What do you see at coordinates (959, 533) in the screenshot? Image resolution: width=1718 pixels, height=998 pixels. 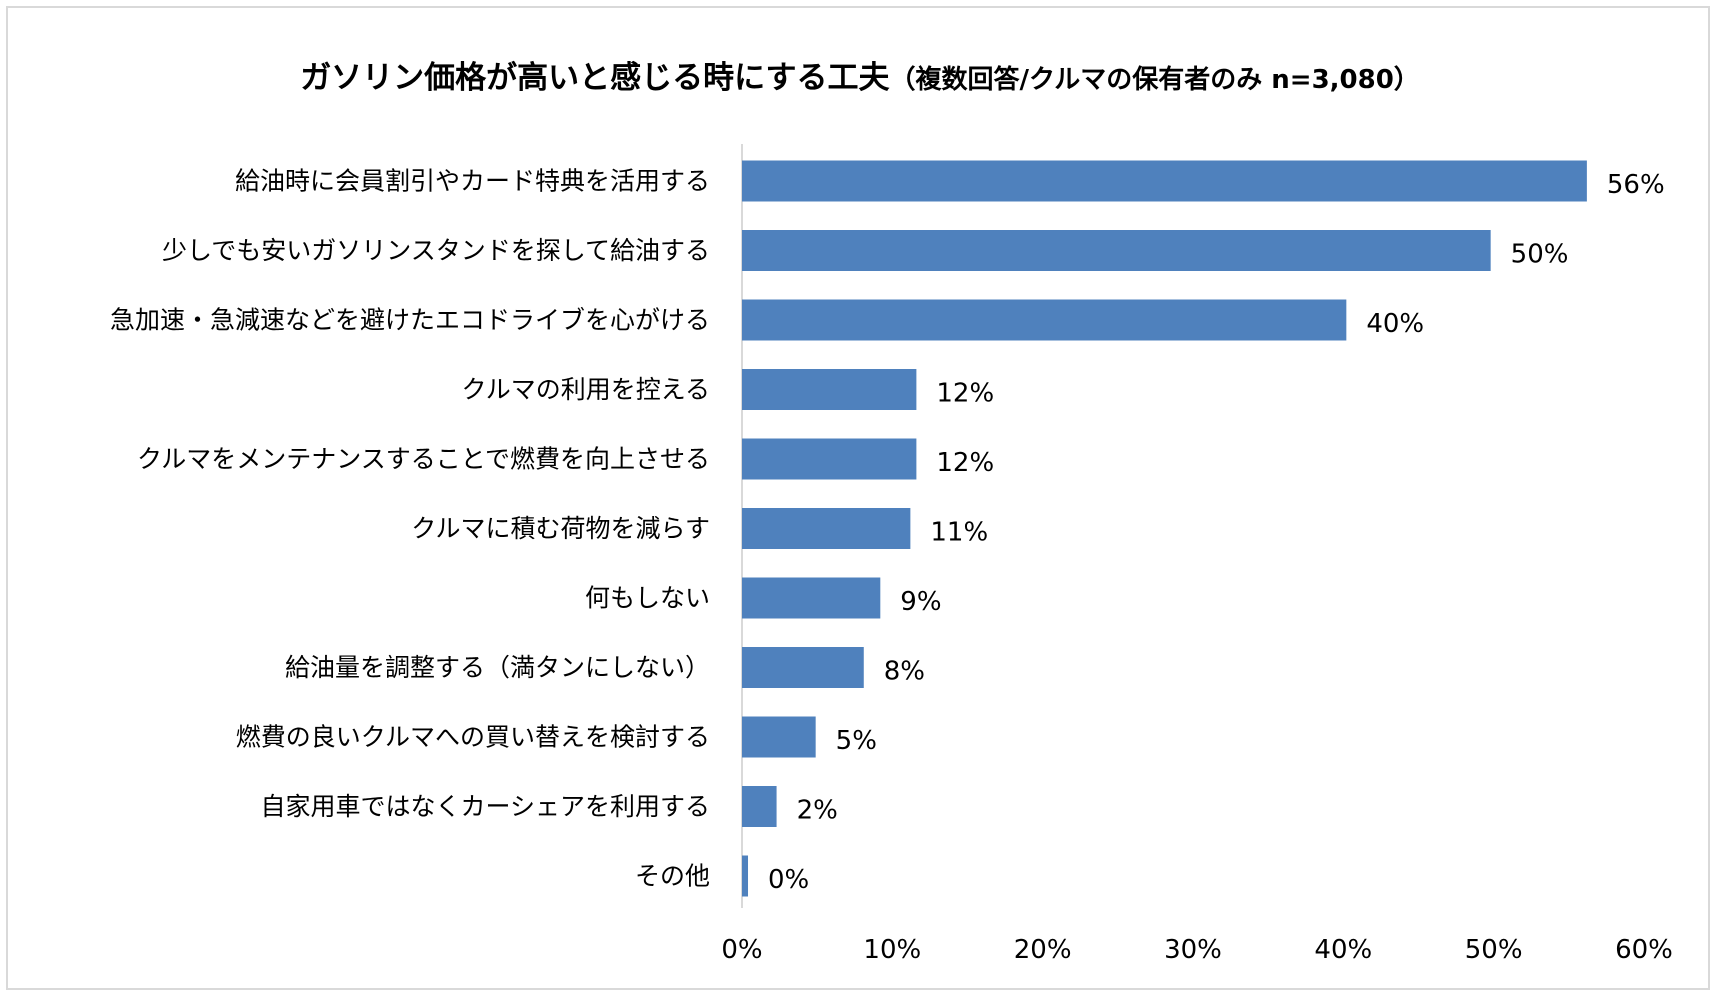 I see `value-label-6: 11%` at bounding box center [959, 533].